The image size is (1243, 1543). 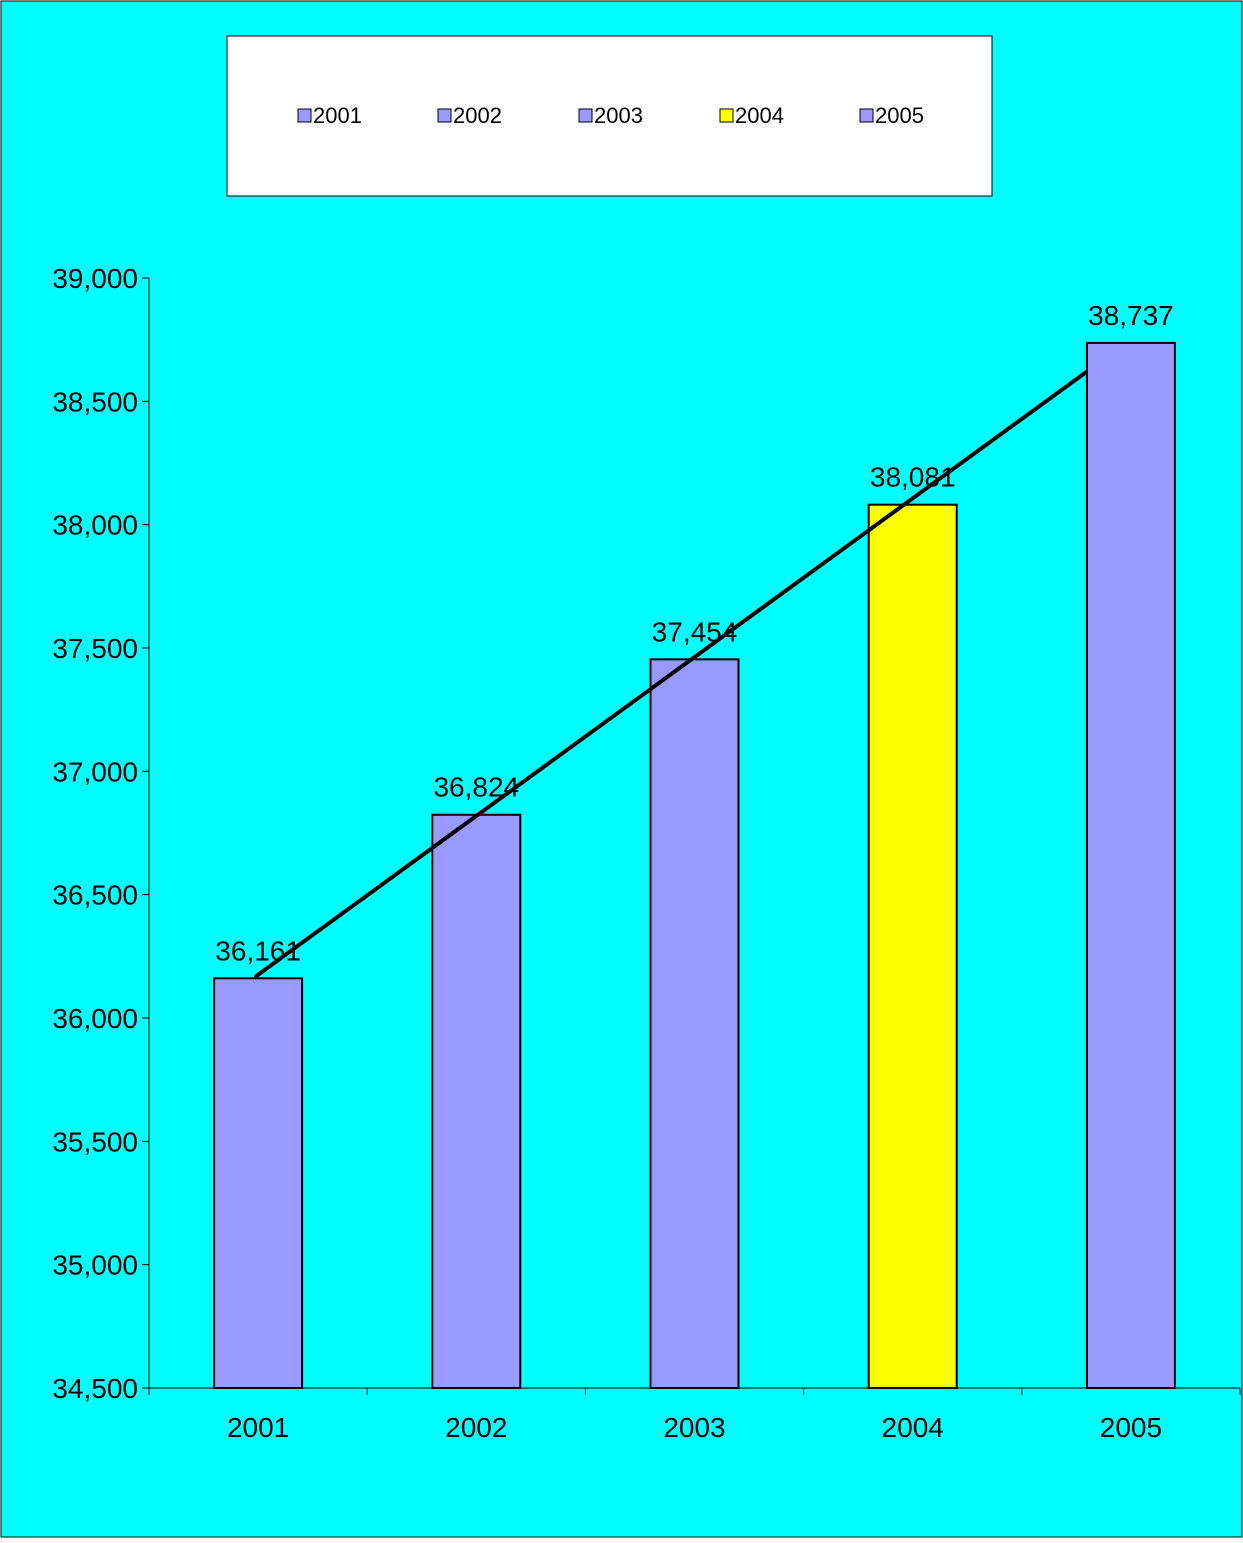 I want to click on data-label-2005: 38,737, so click(x=1131, y=315).